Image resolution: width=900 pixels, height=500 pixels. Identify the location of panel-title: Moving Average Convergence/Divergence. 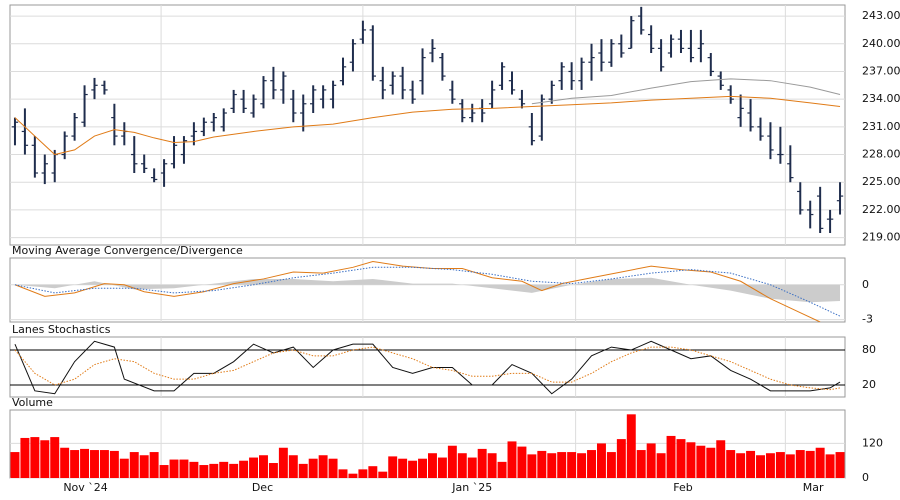
(127, 250).